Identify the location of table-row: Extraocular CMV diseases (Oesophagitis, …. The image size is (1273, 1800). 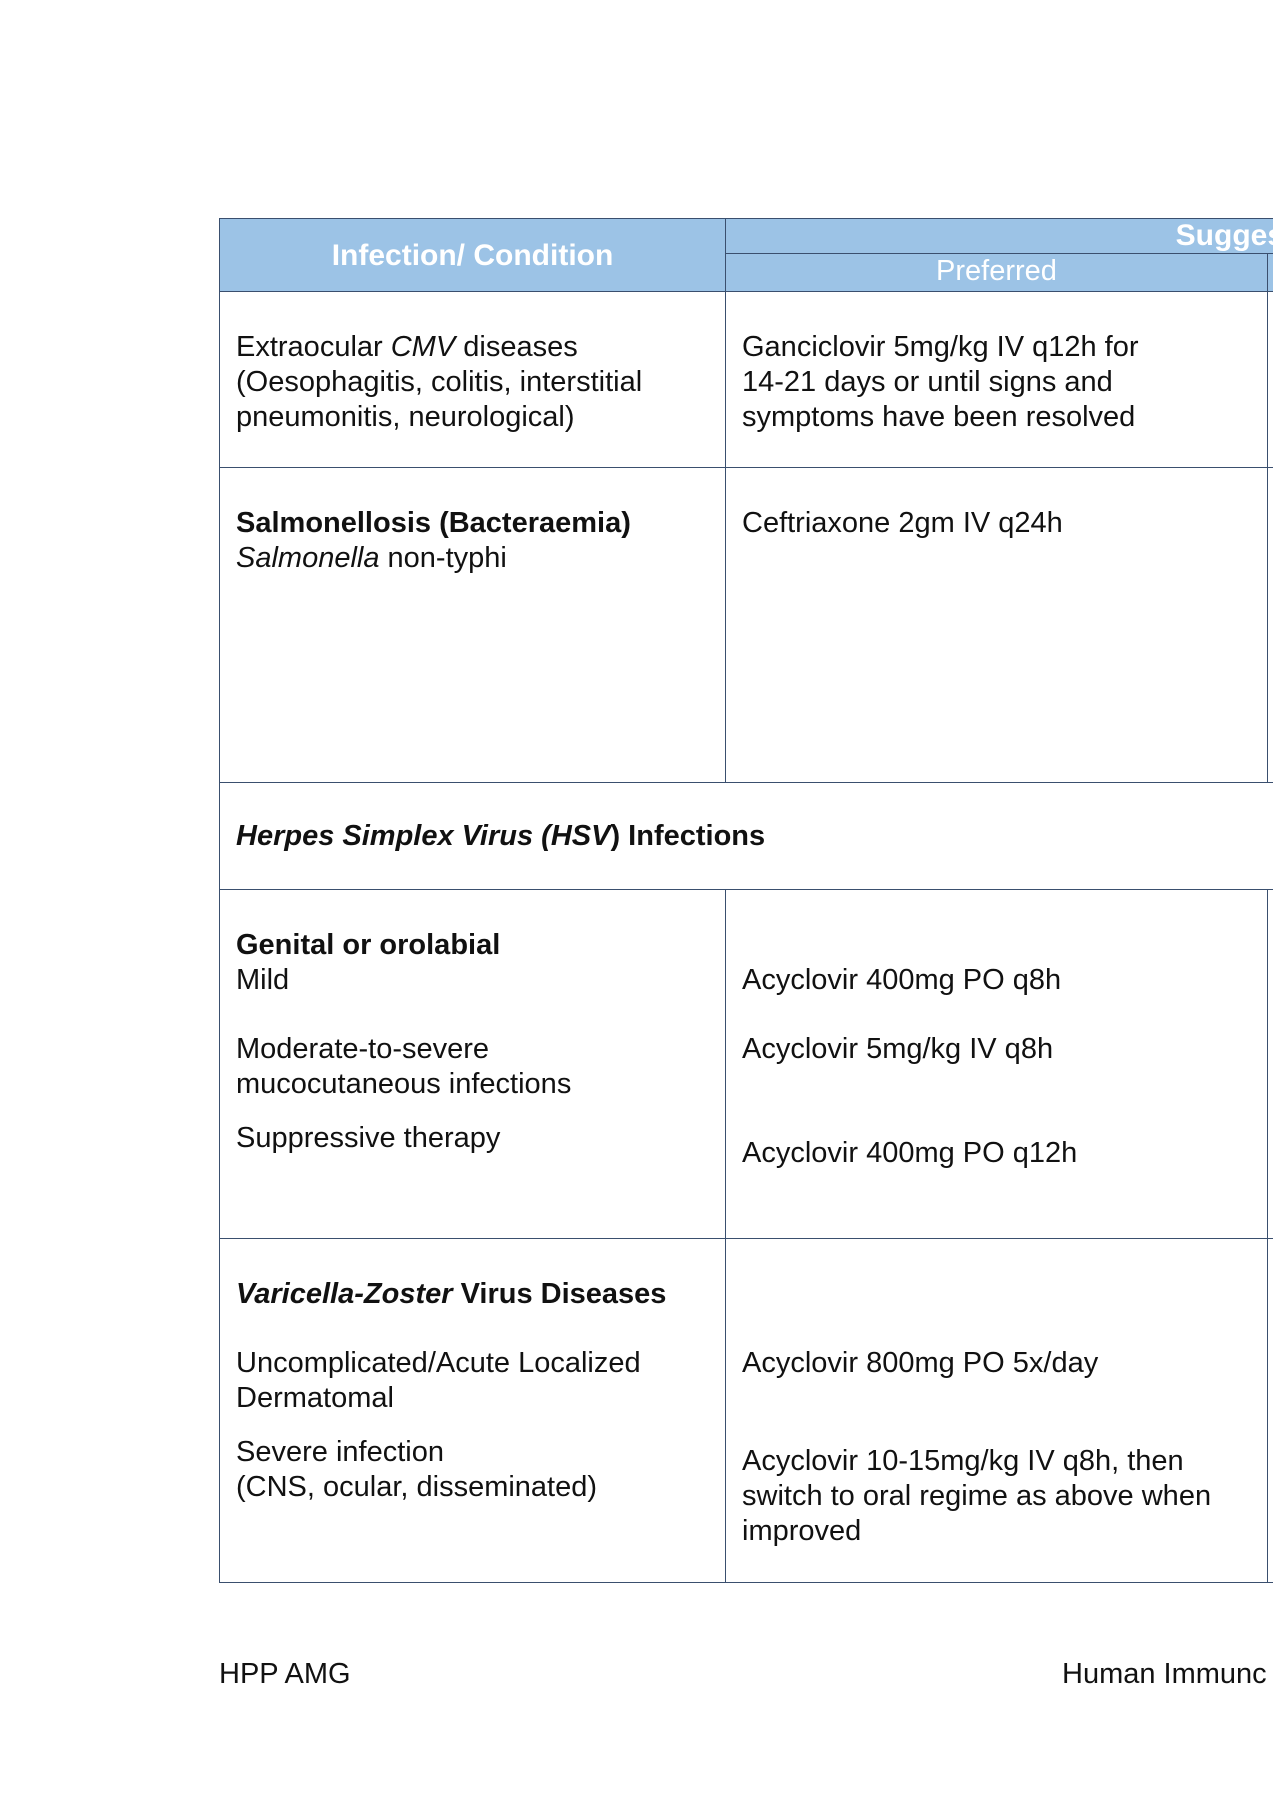
(746, 379).